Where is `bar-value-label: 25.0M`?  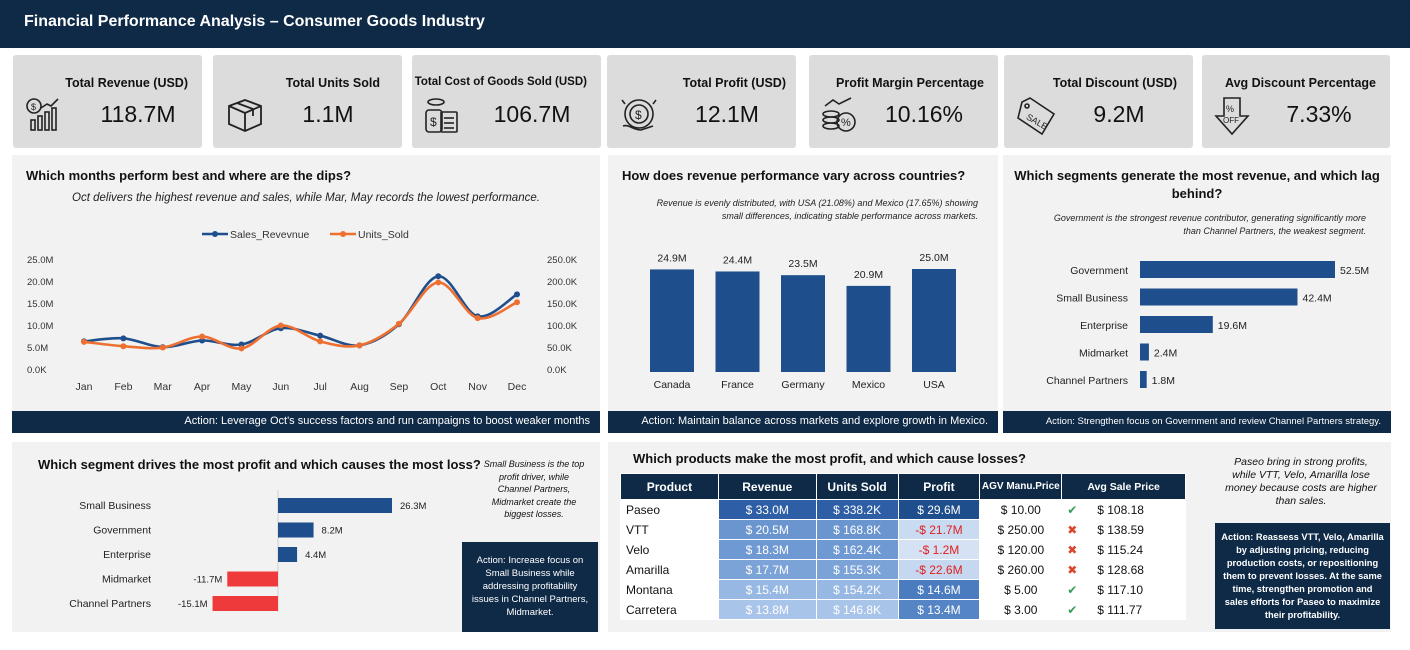 bar-value-label: 25.0M is located at coordinates (933, 258).